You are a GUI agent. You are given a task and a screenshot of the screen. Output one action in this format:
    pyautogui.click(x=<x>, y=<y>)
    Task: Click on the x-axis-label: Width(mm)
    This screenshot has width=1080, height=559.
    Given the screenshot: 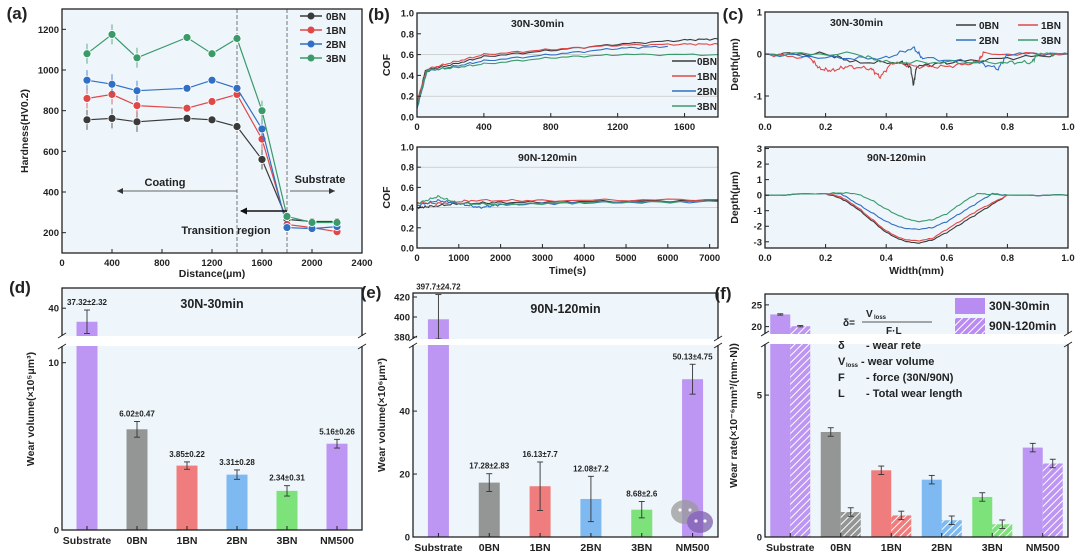 What is the action you would take?
    pyautogui.click(x=916, y=271)
    